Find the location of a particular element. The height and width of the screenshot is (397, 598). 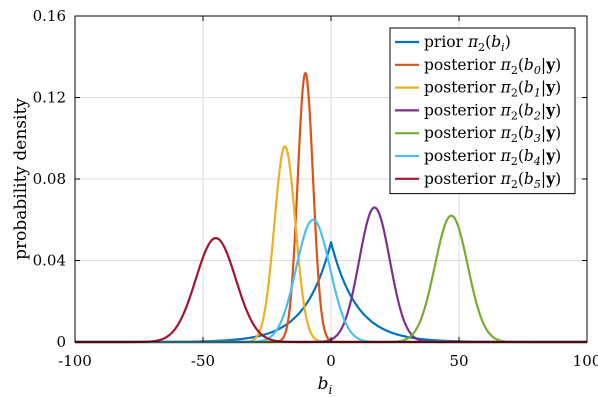

x-tick-labels: -100 -50 0 50 100 is located at coordinates (328, 361).